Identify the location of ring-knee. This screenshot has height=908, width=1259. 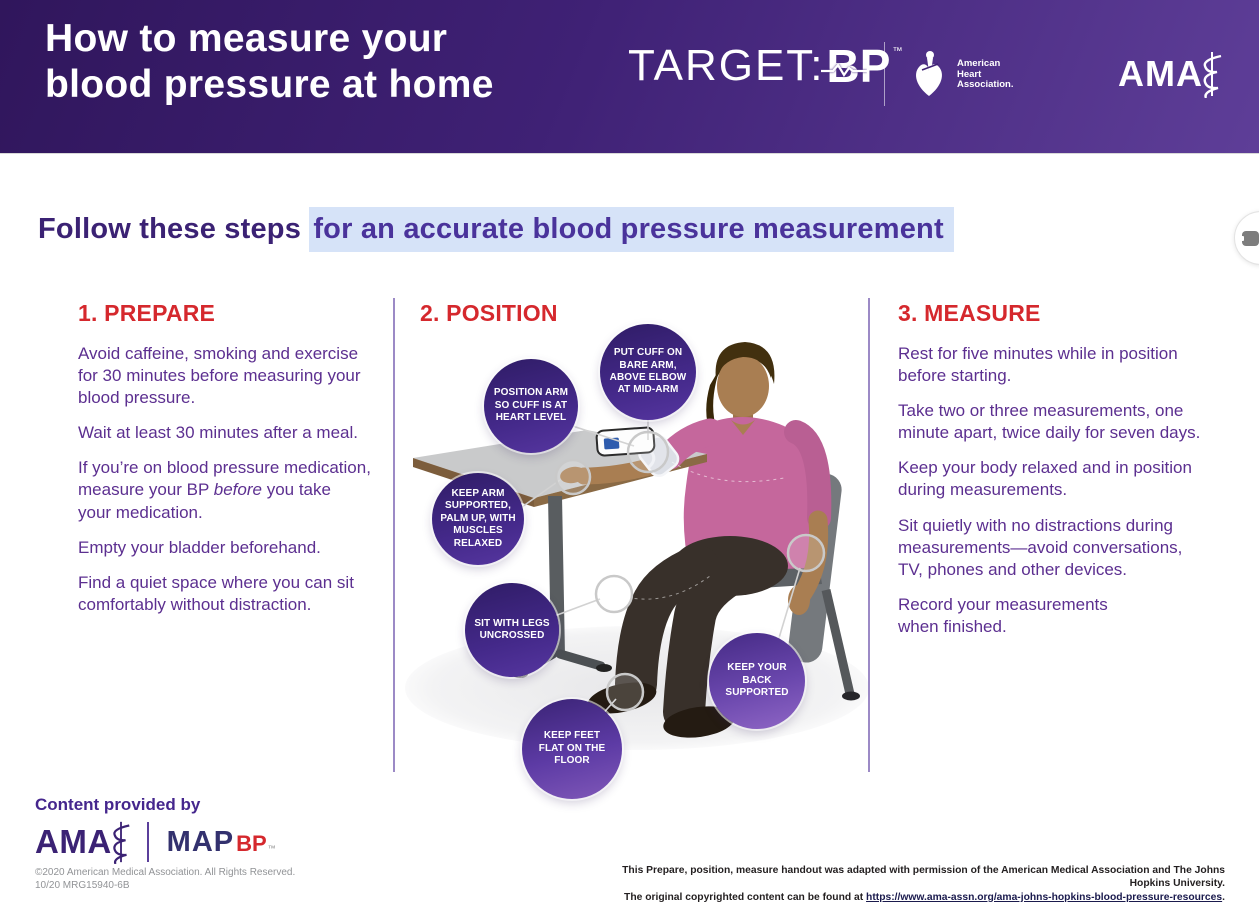
(614, 594).